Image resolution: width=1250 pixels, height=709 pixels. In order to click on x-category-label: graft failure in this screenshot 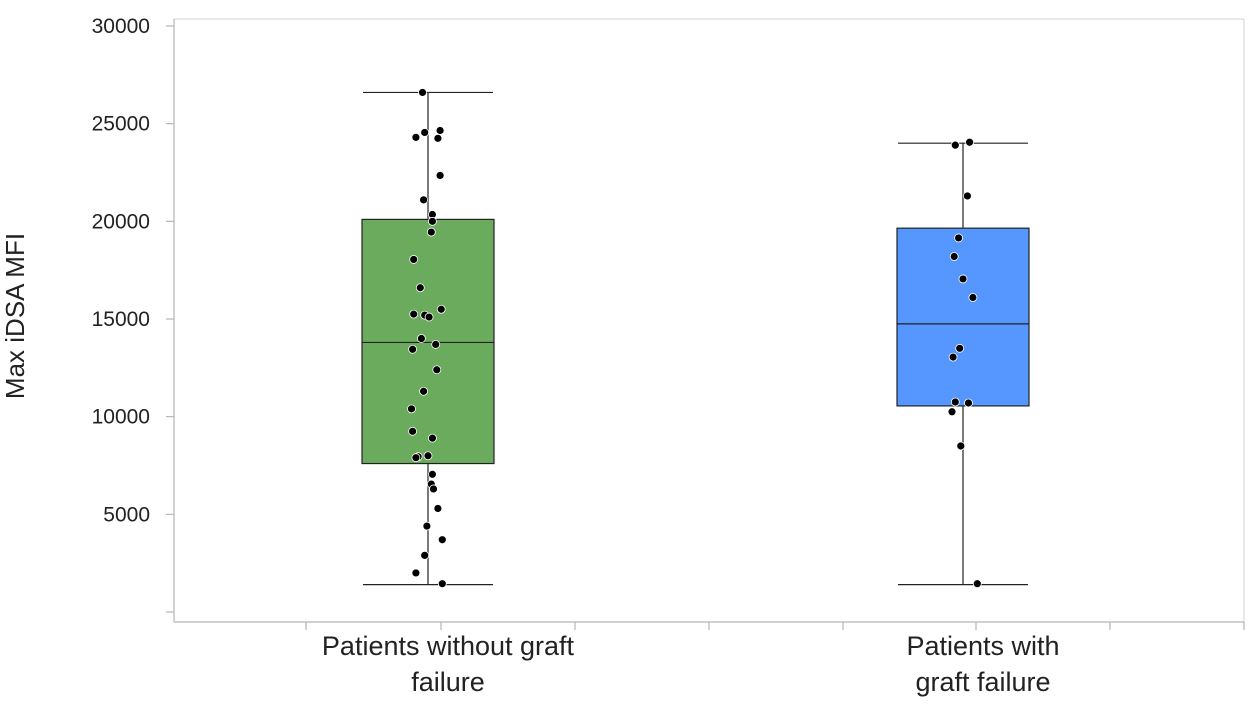, I will do `click(982, 682)`.